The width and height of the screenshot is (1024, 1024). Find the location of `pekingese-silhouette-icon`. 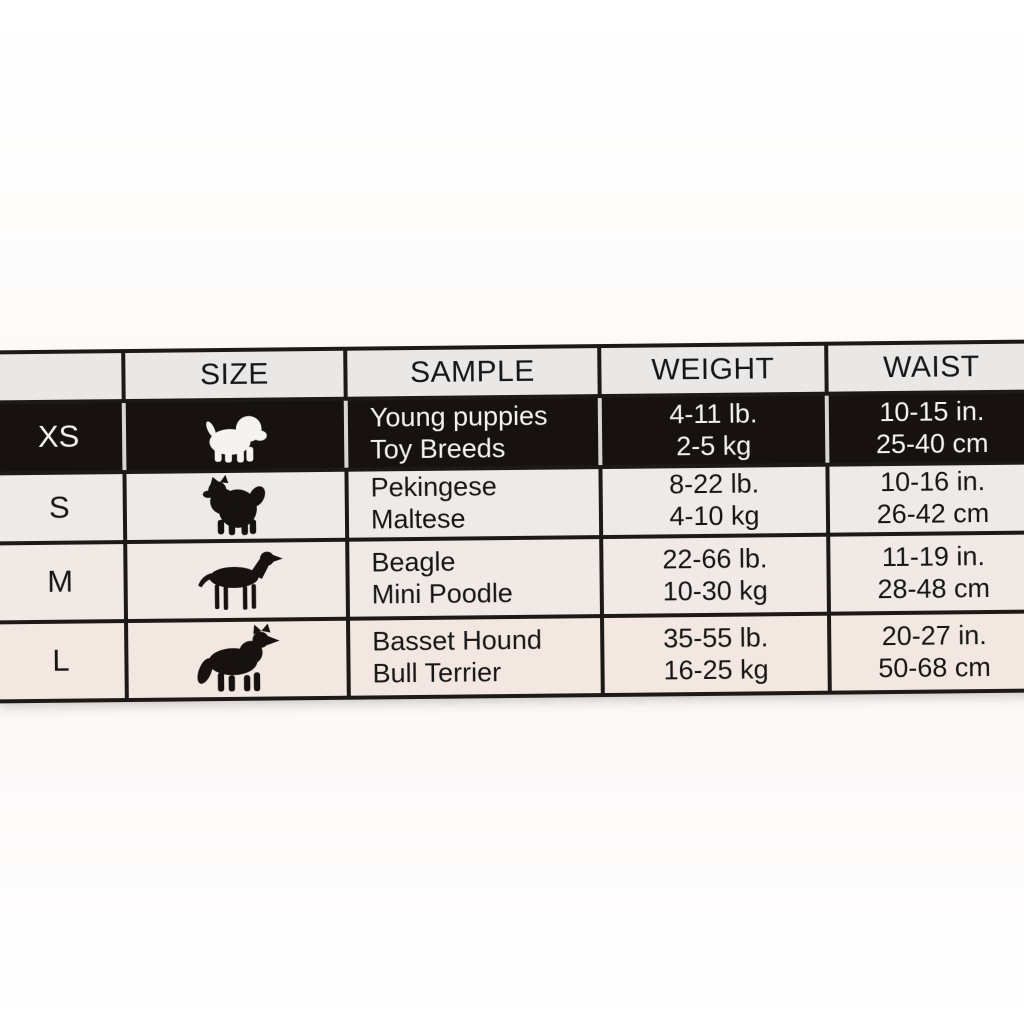

pekingese-silhouette-icon is located at coordinates (235, 505).